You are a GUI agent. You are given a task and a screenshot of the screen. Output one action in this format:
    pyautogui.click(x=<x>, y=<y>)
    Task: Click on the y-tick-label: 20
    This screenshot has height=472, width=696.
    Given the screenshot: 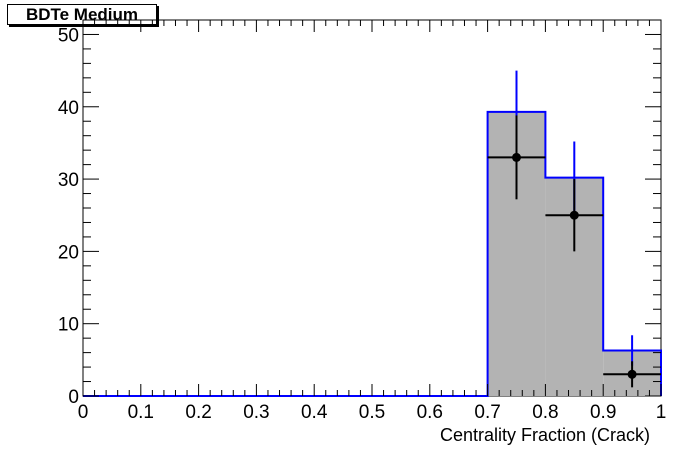 What is the action you would take?
    pyautogui.click(x=68, y=252)
    